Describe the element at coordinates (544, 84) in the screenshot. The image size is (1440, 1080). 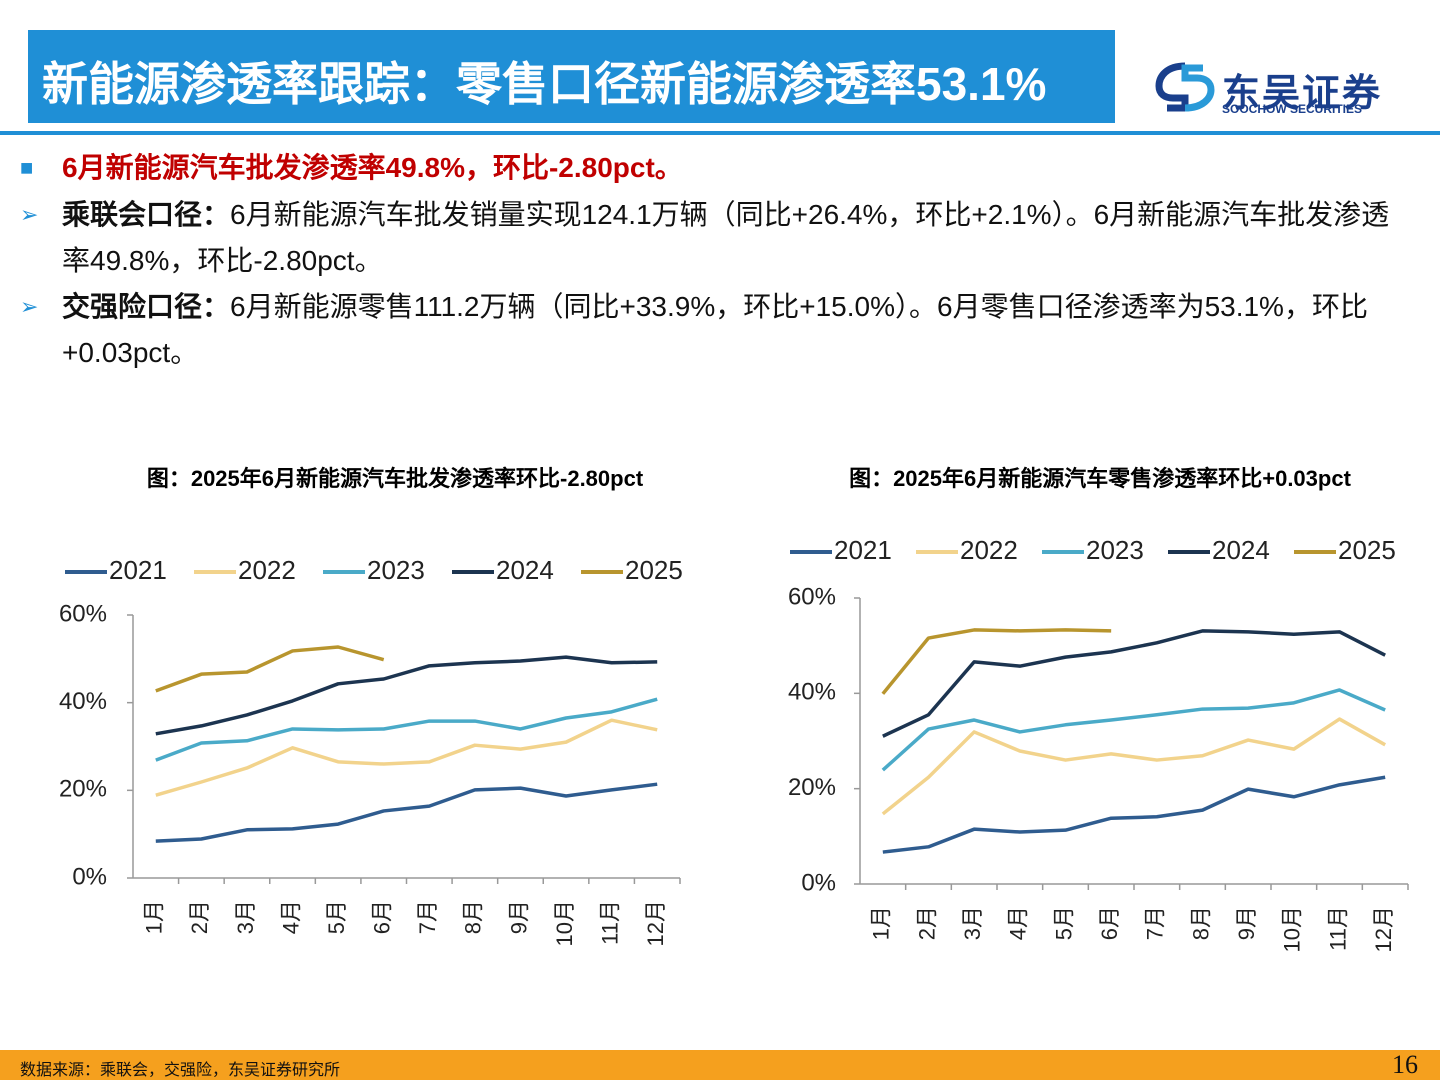
I see `slide-title: 新能源渗透率跟踪：零售口径新能源渗透率53.1%` at that location.